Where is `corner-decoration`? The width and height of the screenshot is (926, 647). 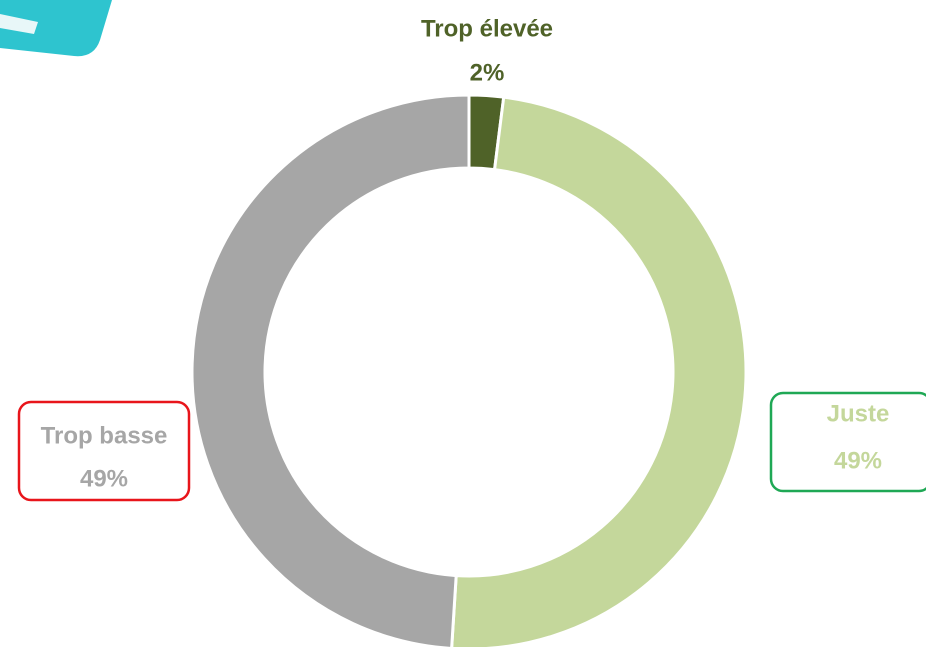 corner-decoration is located at coordinates (56, 28).